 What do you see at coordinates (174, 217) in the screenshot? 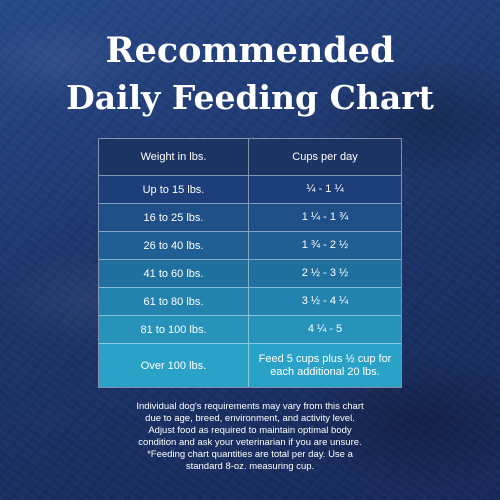
I see `weight-cell: 16 to 25 lbs.` at bounding box center [174, 217].